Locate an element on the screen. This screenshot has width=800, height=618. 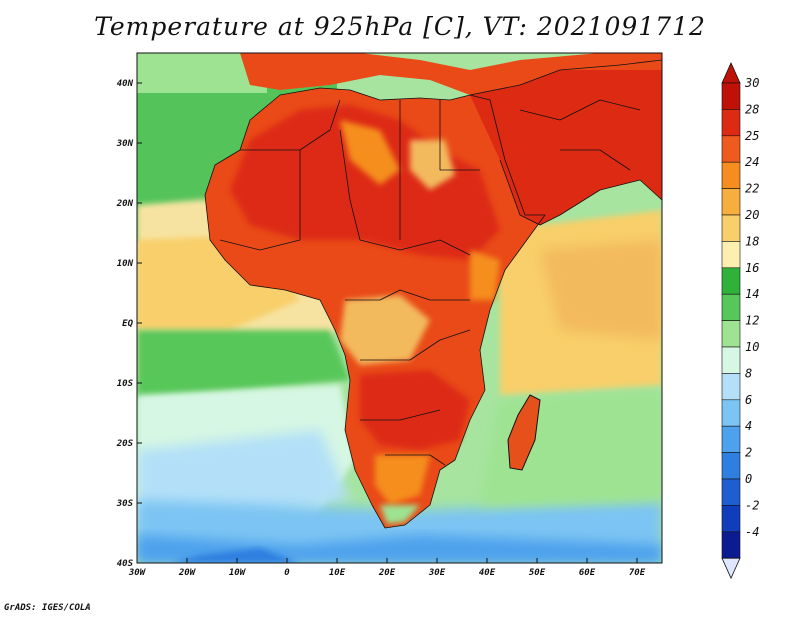
x-tick-label: 10E is located at coordinates (337, 573).